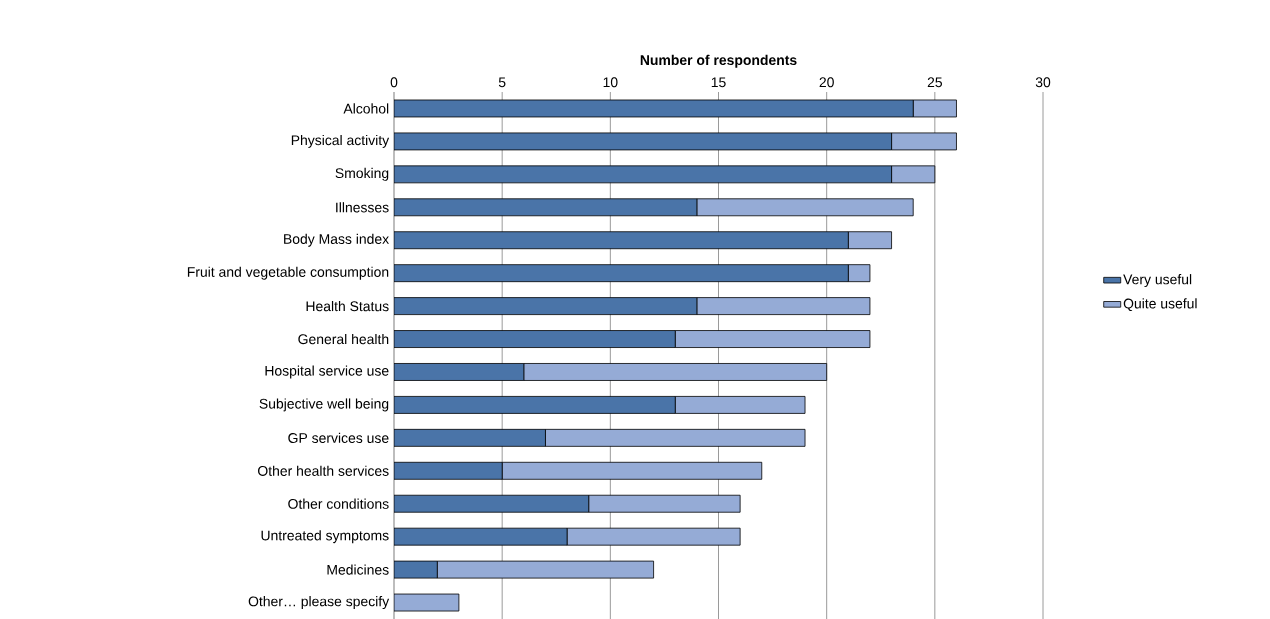  Describe the element at coordinates (366, 108) in the screenshot. I see `y-tick-label: Alcohol` at that location.